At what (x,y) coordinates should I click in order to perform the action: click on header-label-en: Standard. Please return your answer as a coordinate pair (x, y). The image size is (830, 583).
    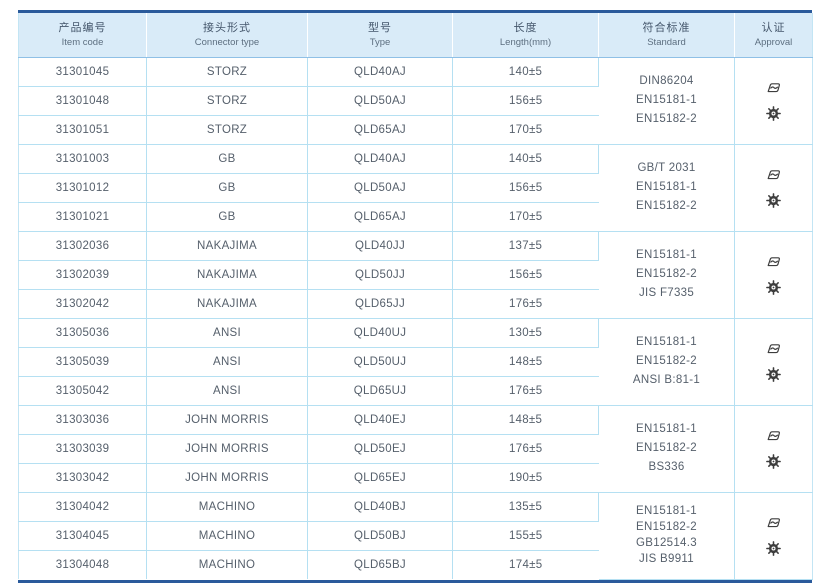
    Looking at the image, I should click on (666, 43).